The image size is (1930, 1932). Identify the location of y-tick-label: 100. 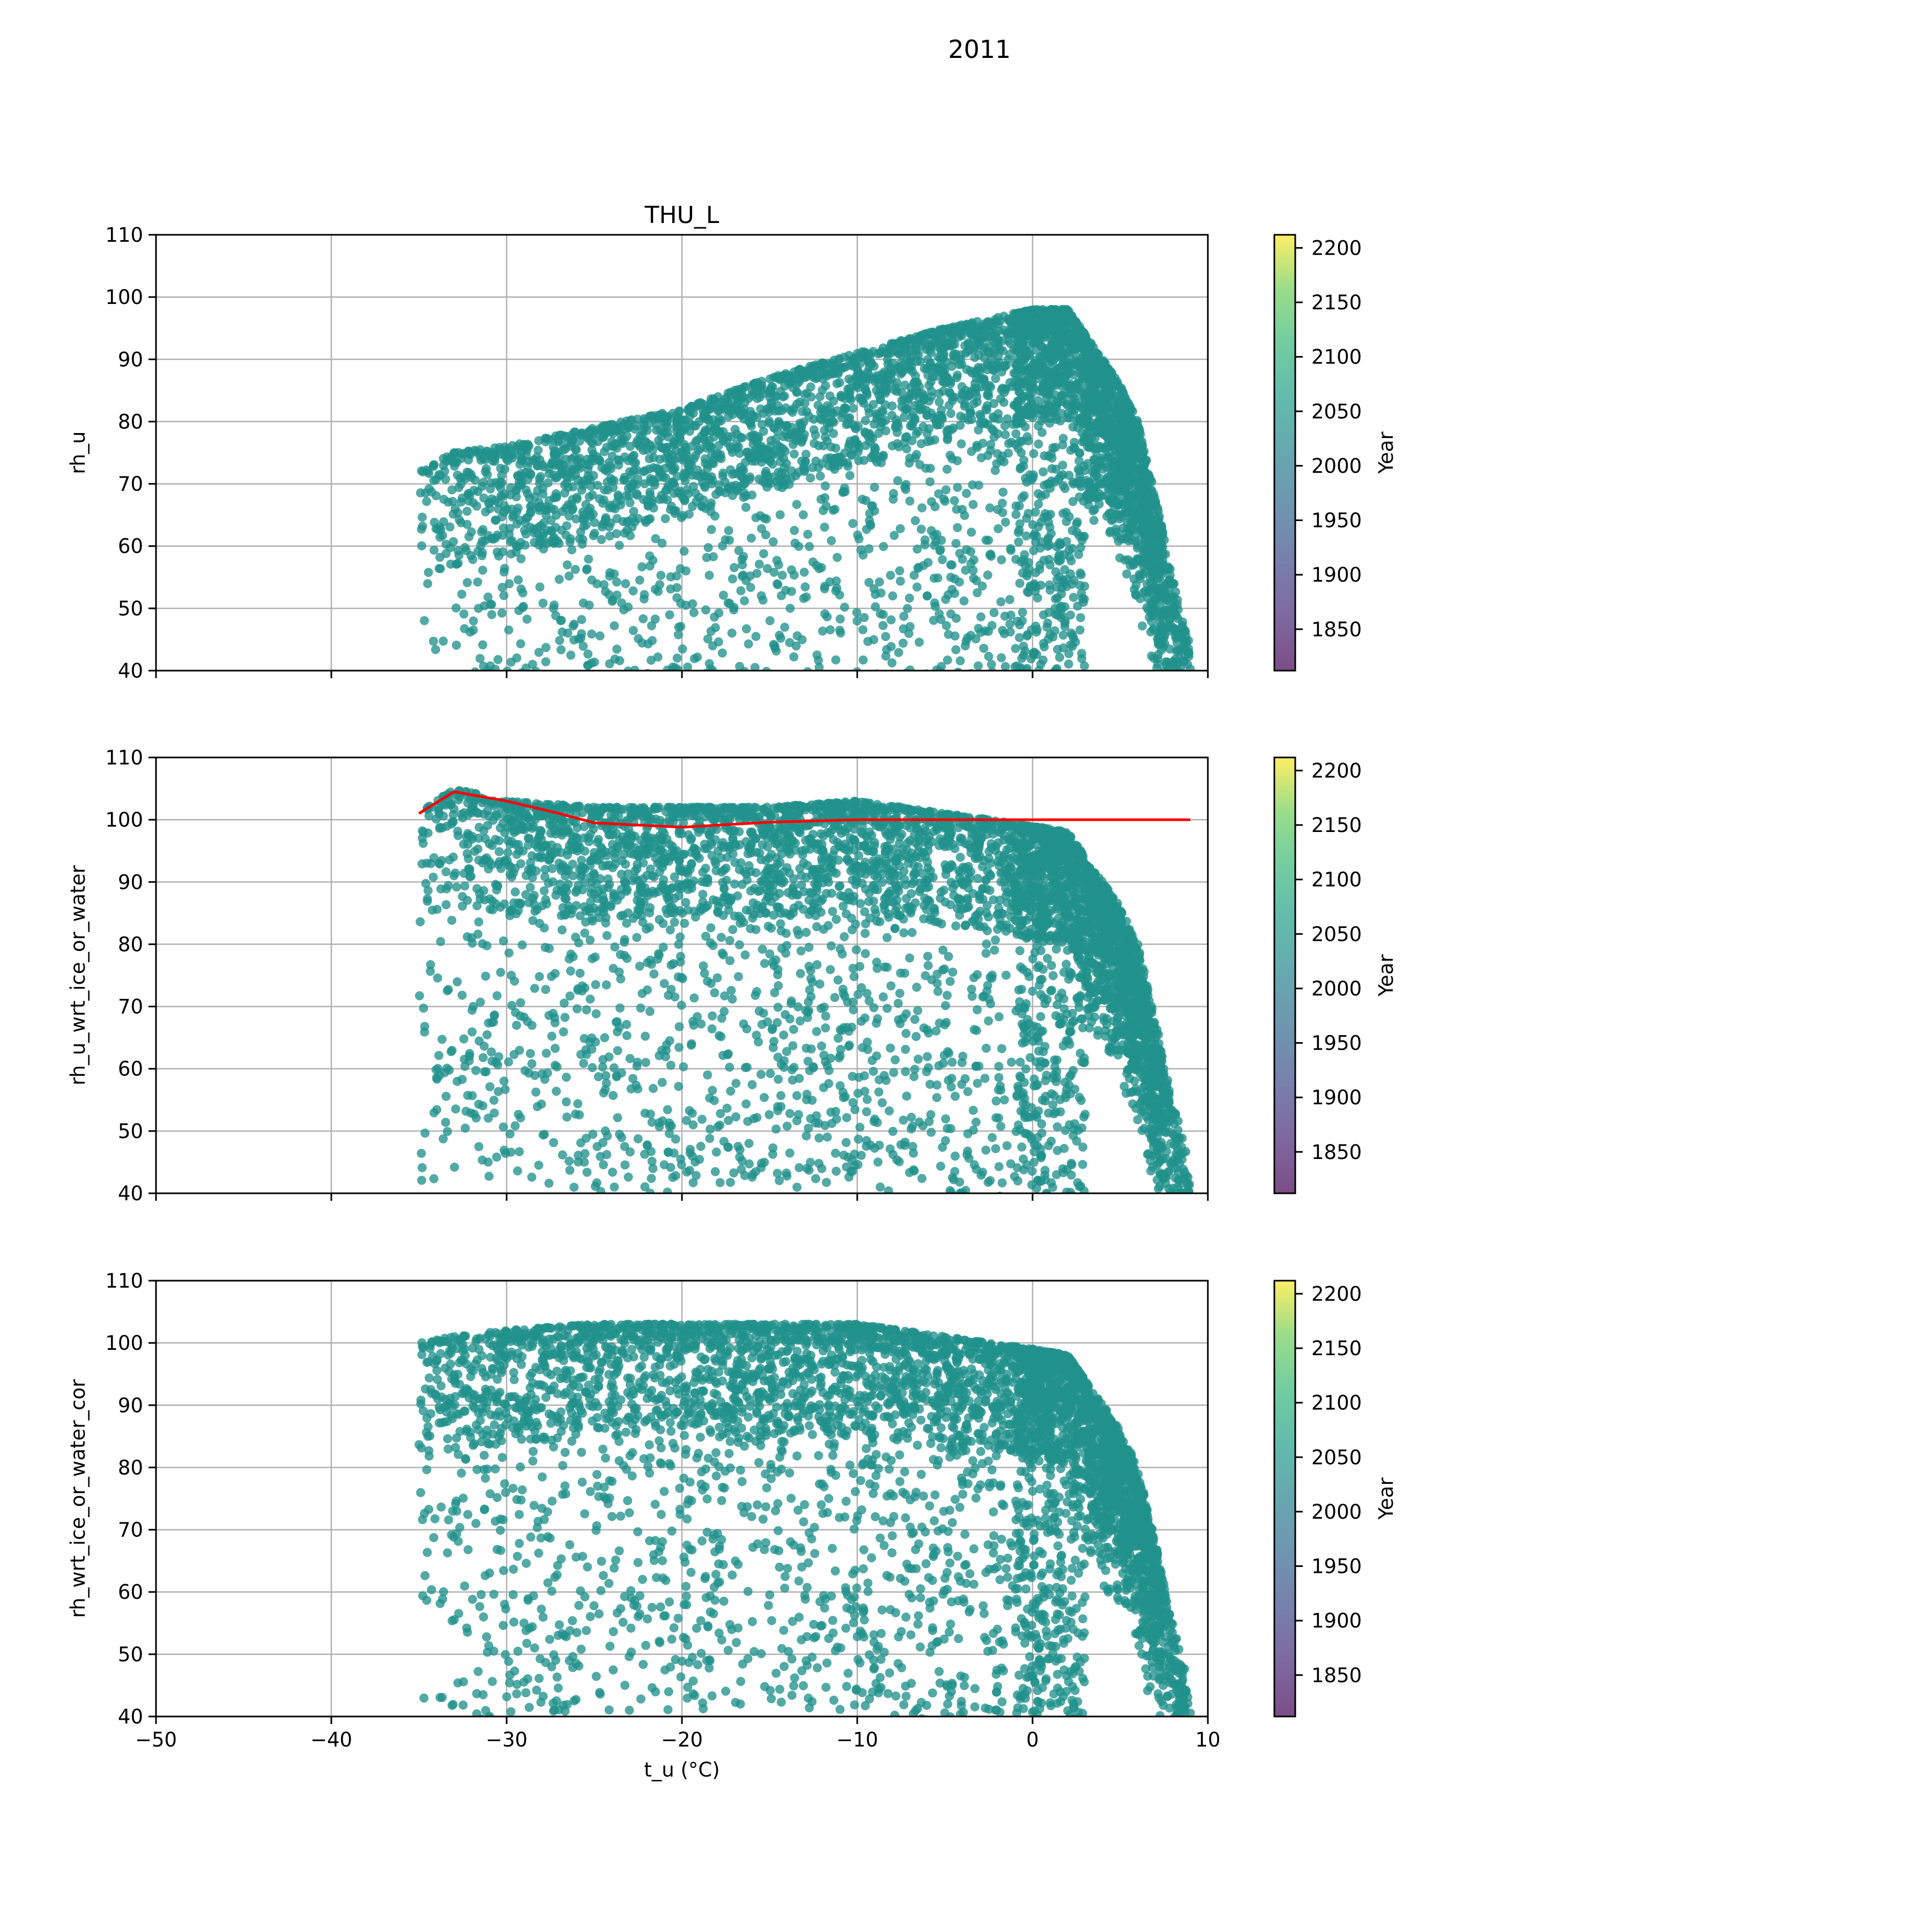
(124, 297).